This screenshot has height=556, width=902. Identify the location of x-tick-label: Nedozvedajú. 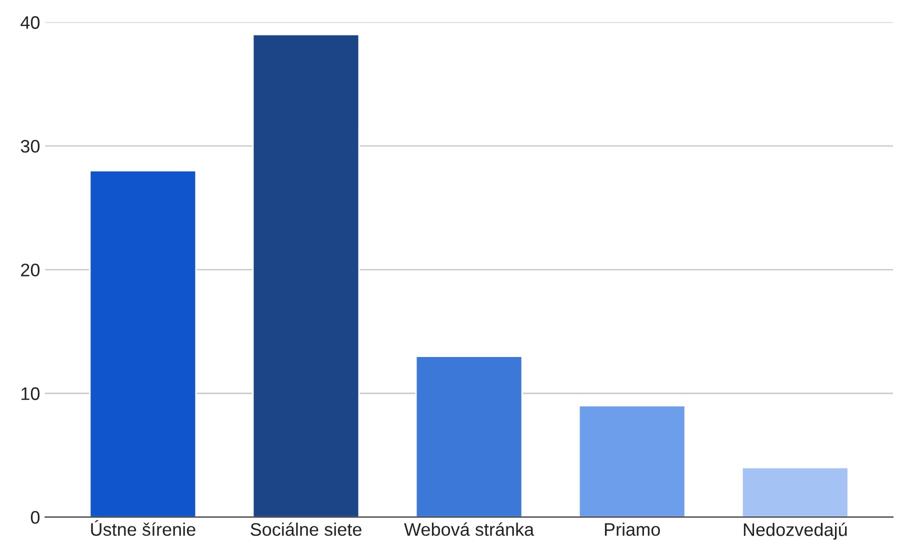
(795, 531).